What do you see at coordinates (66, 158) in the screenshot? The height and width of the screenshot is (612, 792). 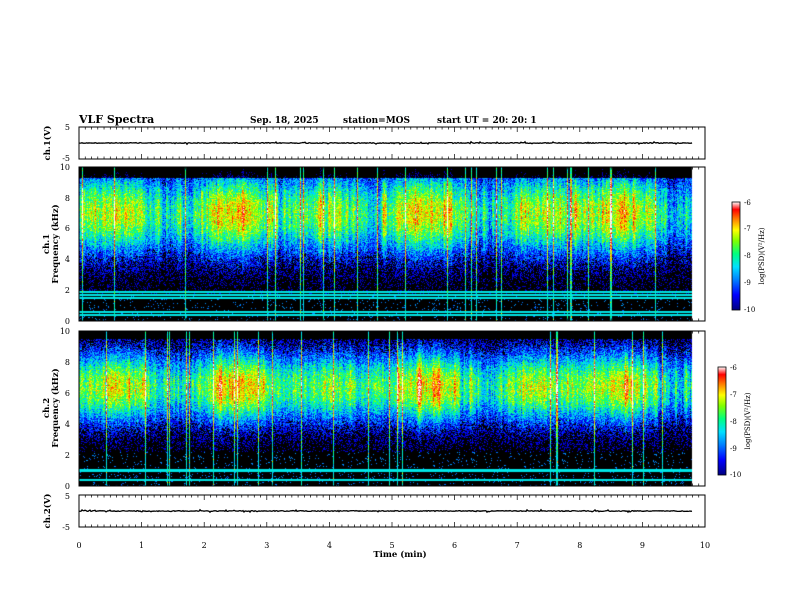 I see `ch1-ytick-bottom: -5` at bounding box center [66, 158].